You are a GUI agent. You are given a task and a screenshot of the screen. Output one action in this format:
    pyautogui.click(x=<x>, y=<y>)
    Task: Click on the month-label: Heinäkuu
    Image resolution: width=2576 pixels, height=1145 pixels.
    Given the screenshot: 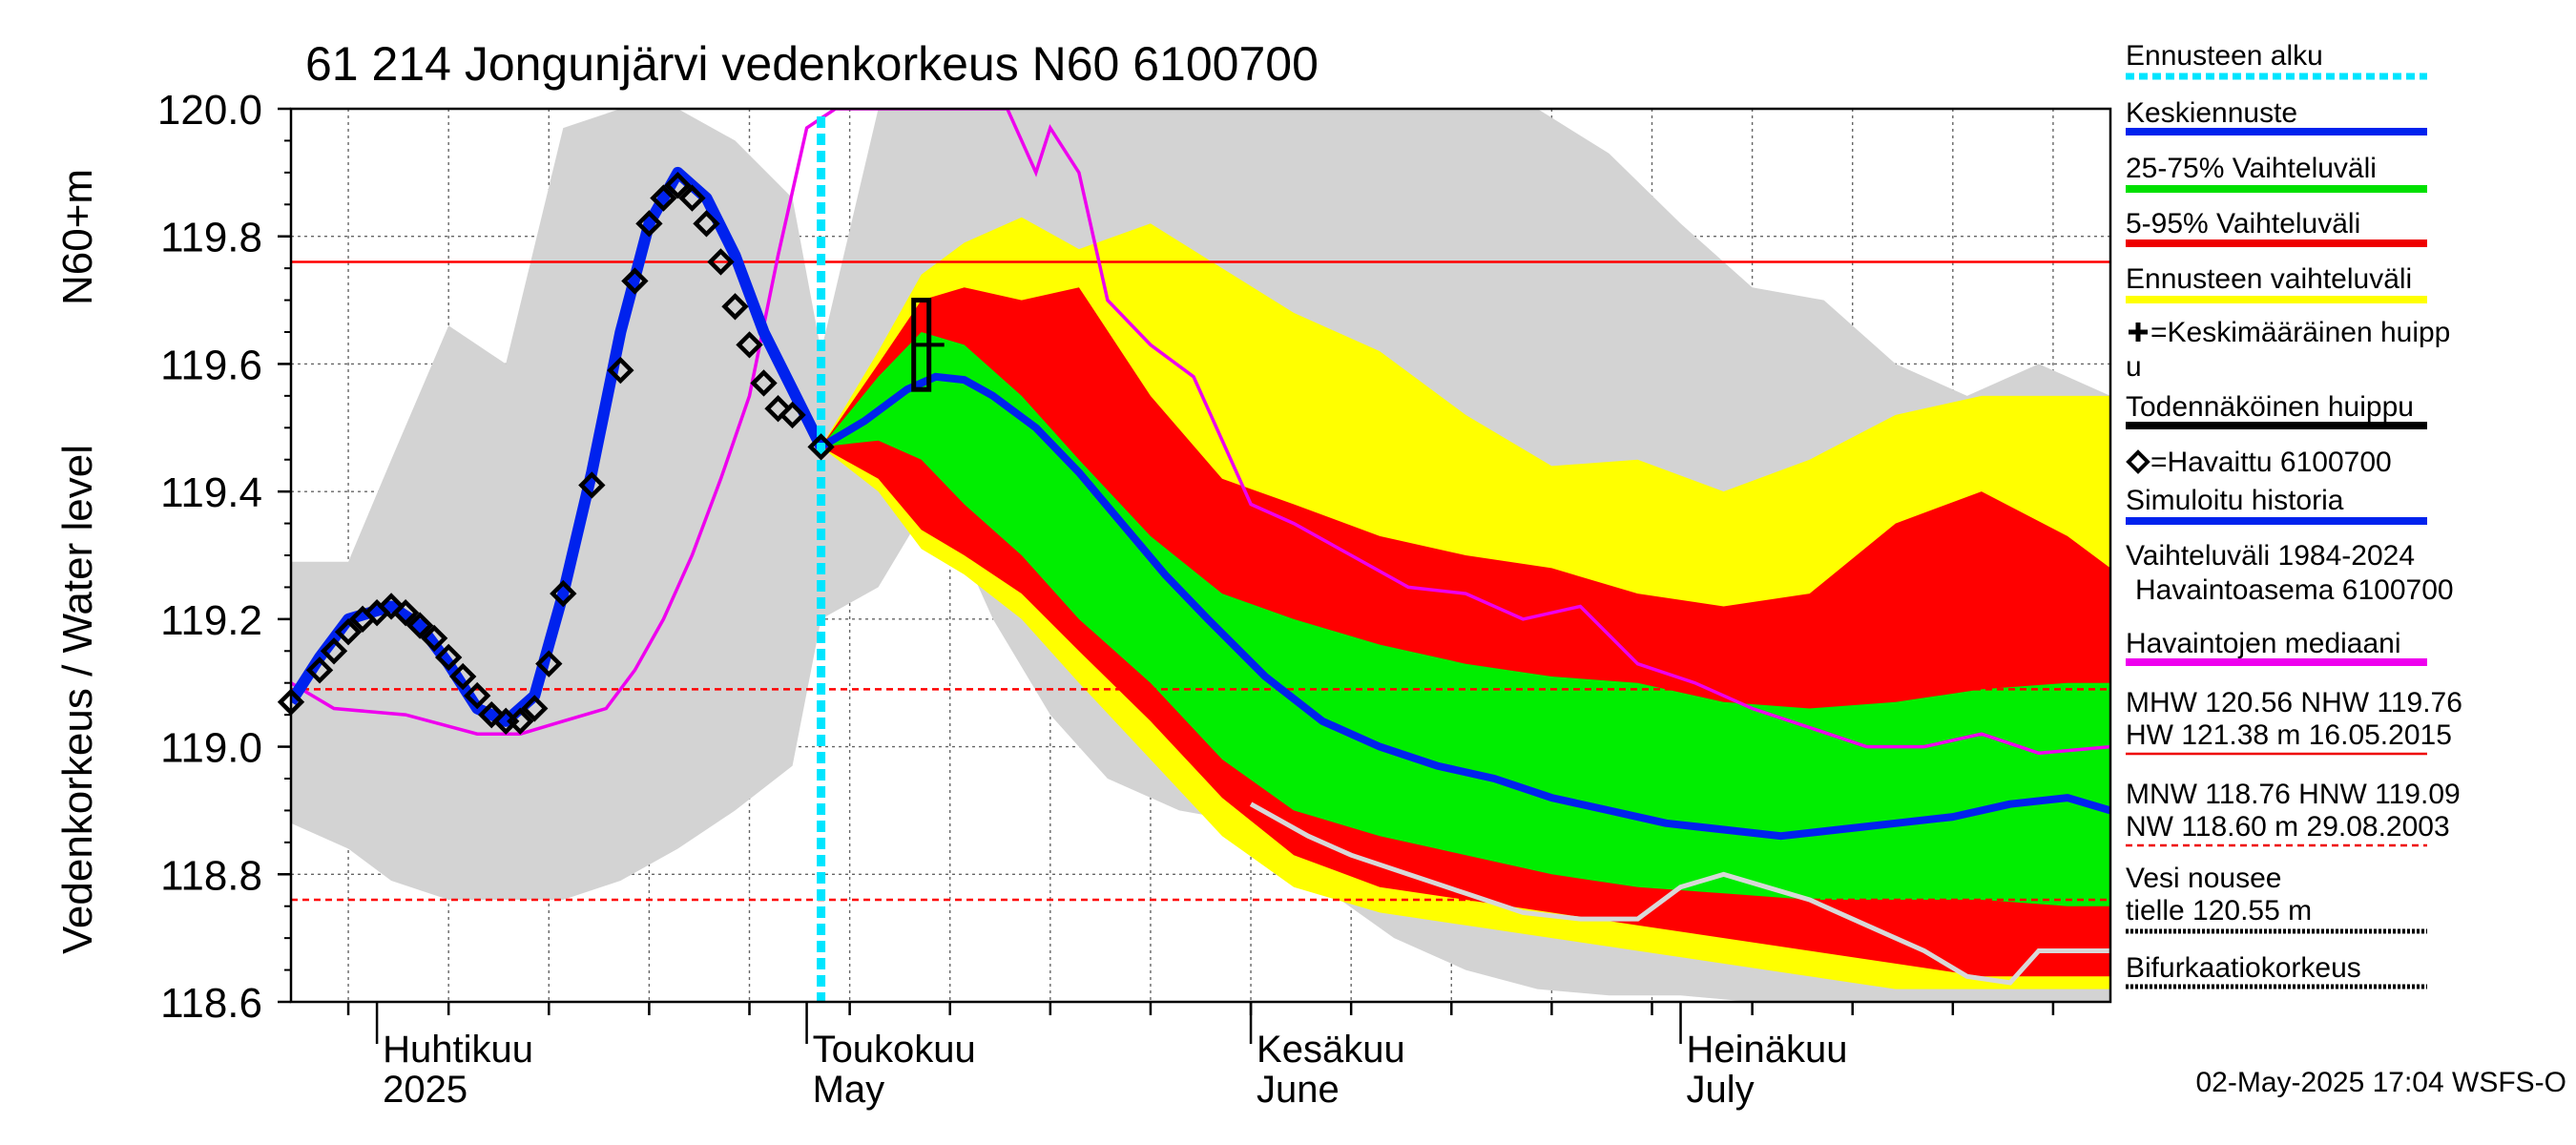 What is the action you would take?
    pyautogui.click(x=1767, y=1050)
    